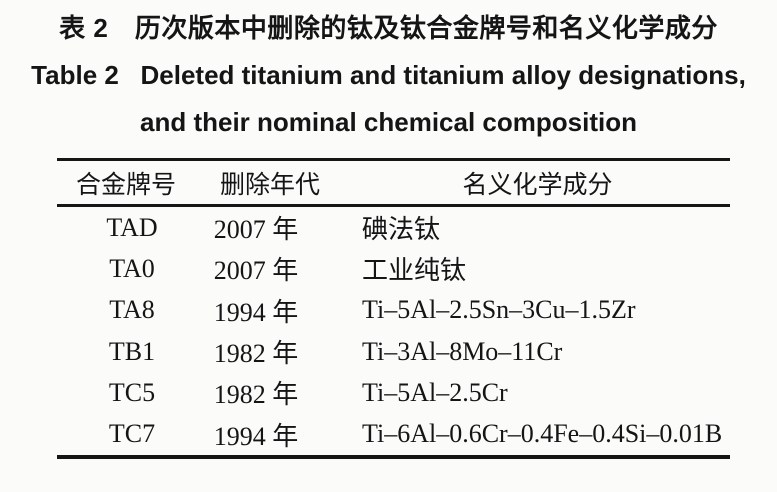 This screenshot has height=492, width=777. What do you see at coordinates (462, 351) in the screenshot?
I see `composition-cell: Ti–3Al–8Mo–11Cr` at bounding box center [462, 351].